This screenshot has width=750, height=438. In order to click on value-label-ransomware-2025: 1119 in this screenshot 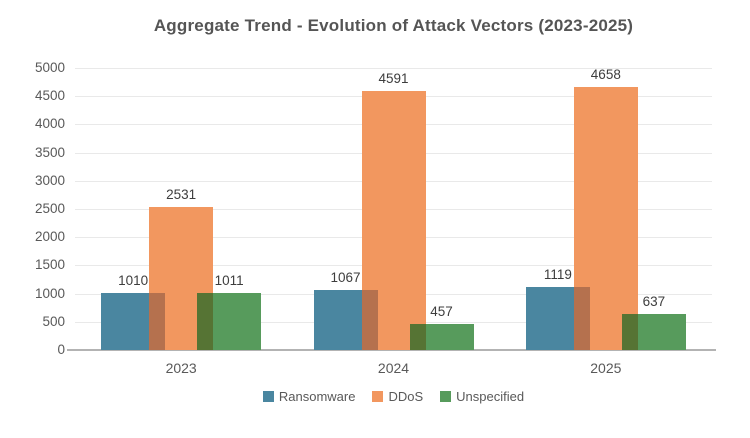, I will do `click(557, 274)`.